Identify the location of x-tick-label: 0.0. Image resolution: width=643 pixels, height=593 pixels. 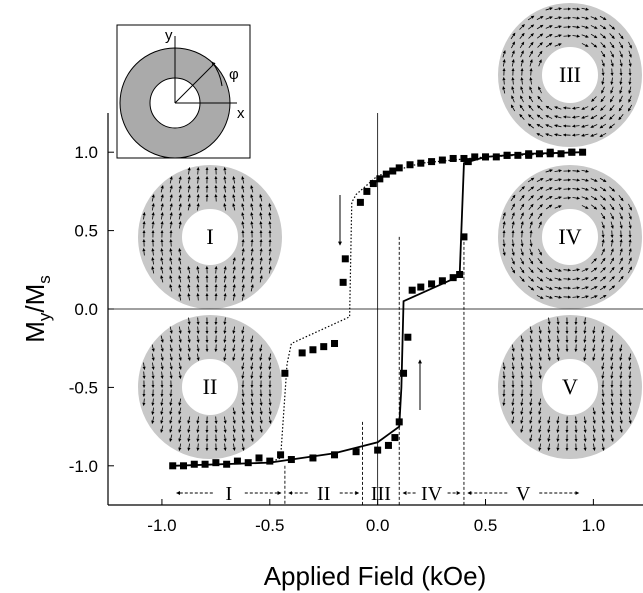
(378, 525).